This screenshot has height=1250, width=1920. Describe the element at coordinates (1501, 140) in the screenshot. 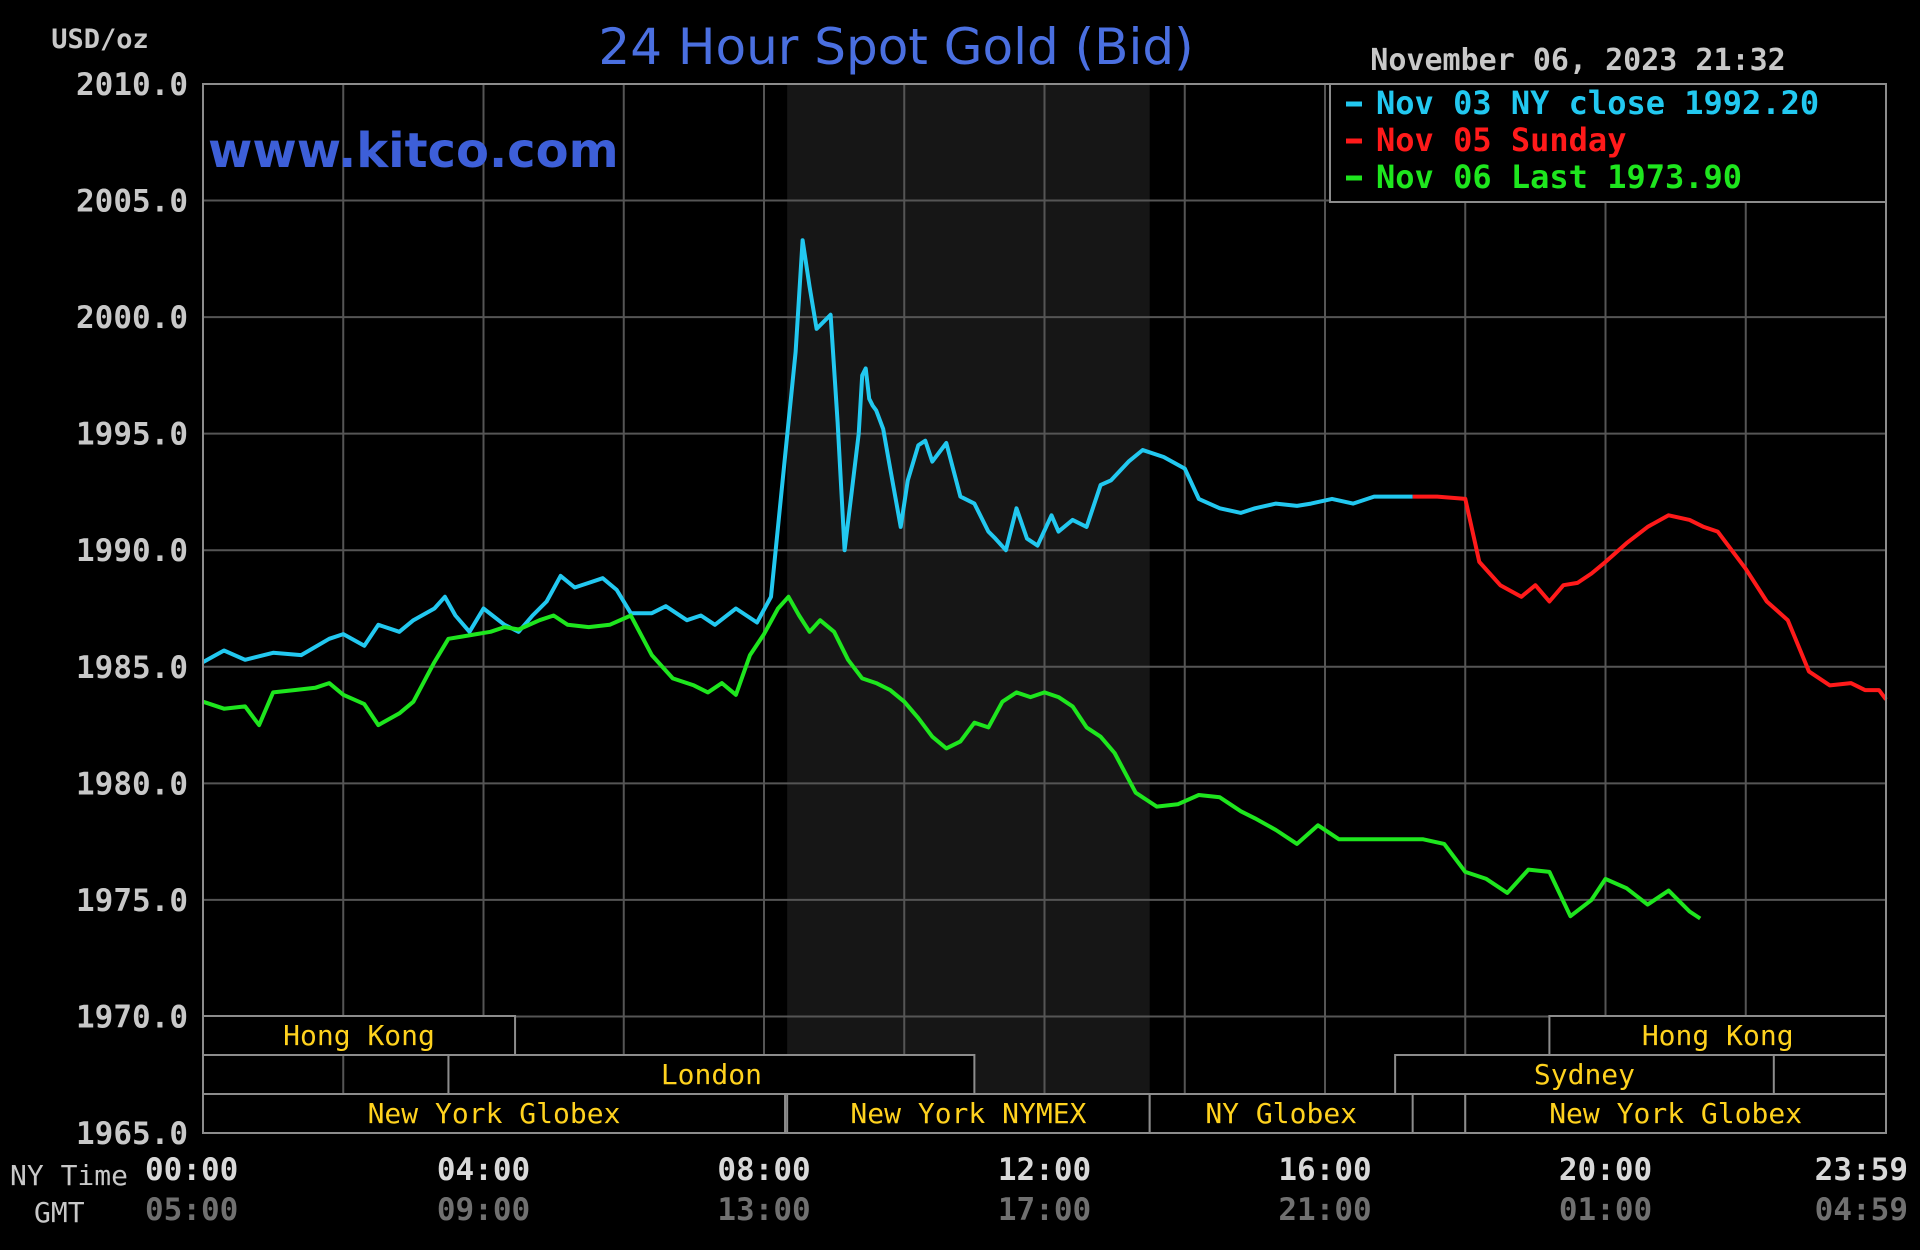

I see `legend-label: Nov 05 Sunday` at that location.